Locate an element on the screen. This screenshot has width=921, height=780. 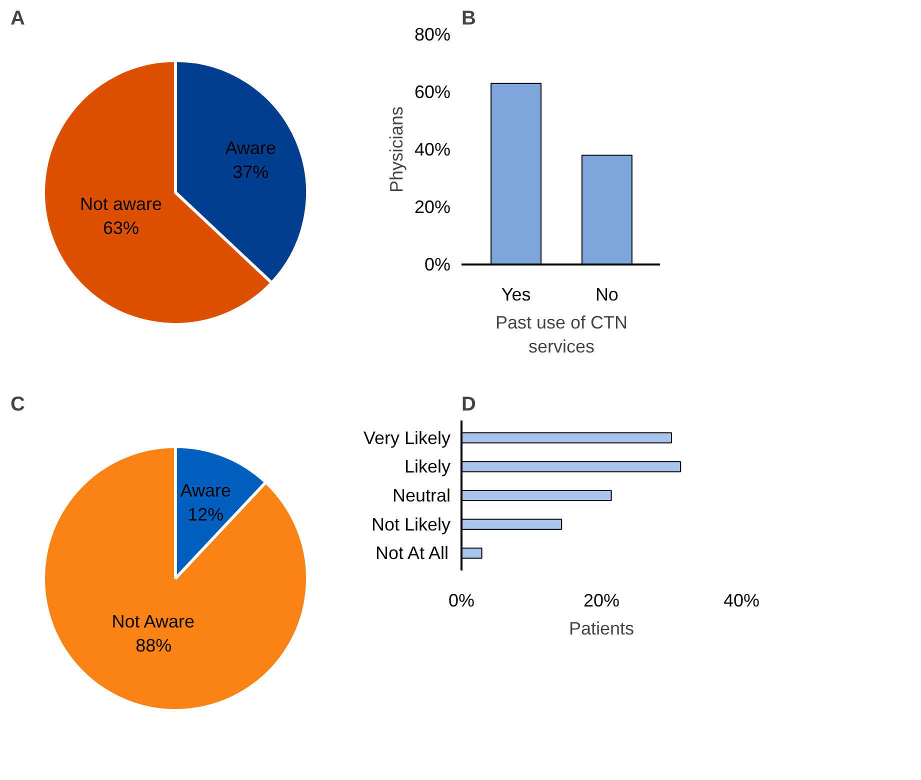
y-tick-label: Likely is located at coordinates (427, 466).